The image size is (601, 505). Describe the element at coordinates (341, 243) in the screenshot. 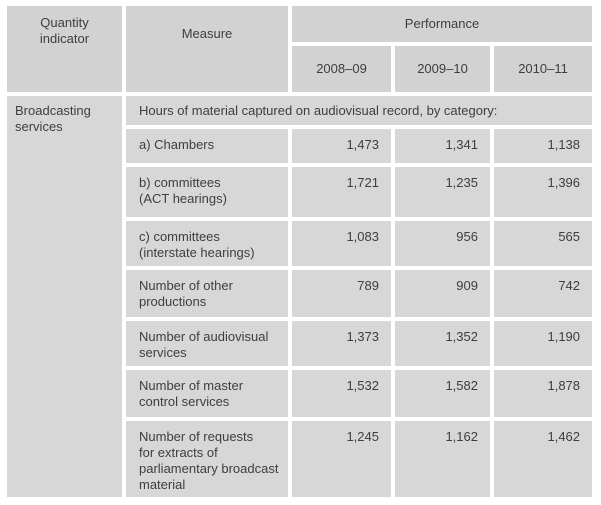

I see `cell-value: 1,083` at that location.